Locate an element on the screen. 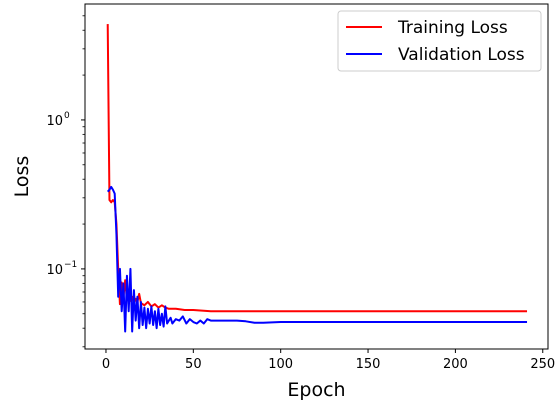 The width and height of the screenshot is (560, 404). x-tick-label: 250 is located at coordinates (542, 364).